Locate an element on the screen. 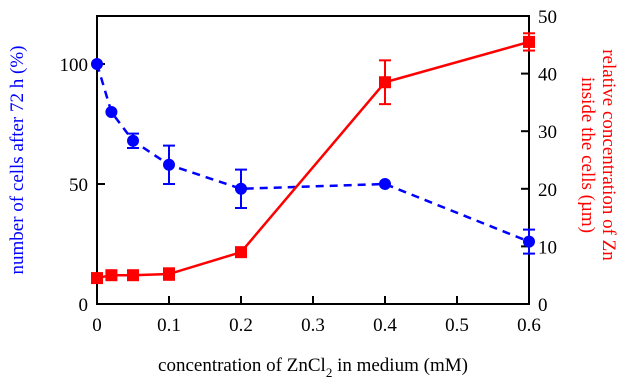  x-axis: 0 0.1 0.2 0.3 0.4 0.5 0.6 is located at coordinates (316, 316).